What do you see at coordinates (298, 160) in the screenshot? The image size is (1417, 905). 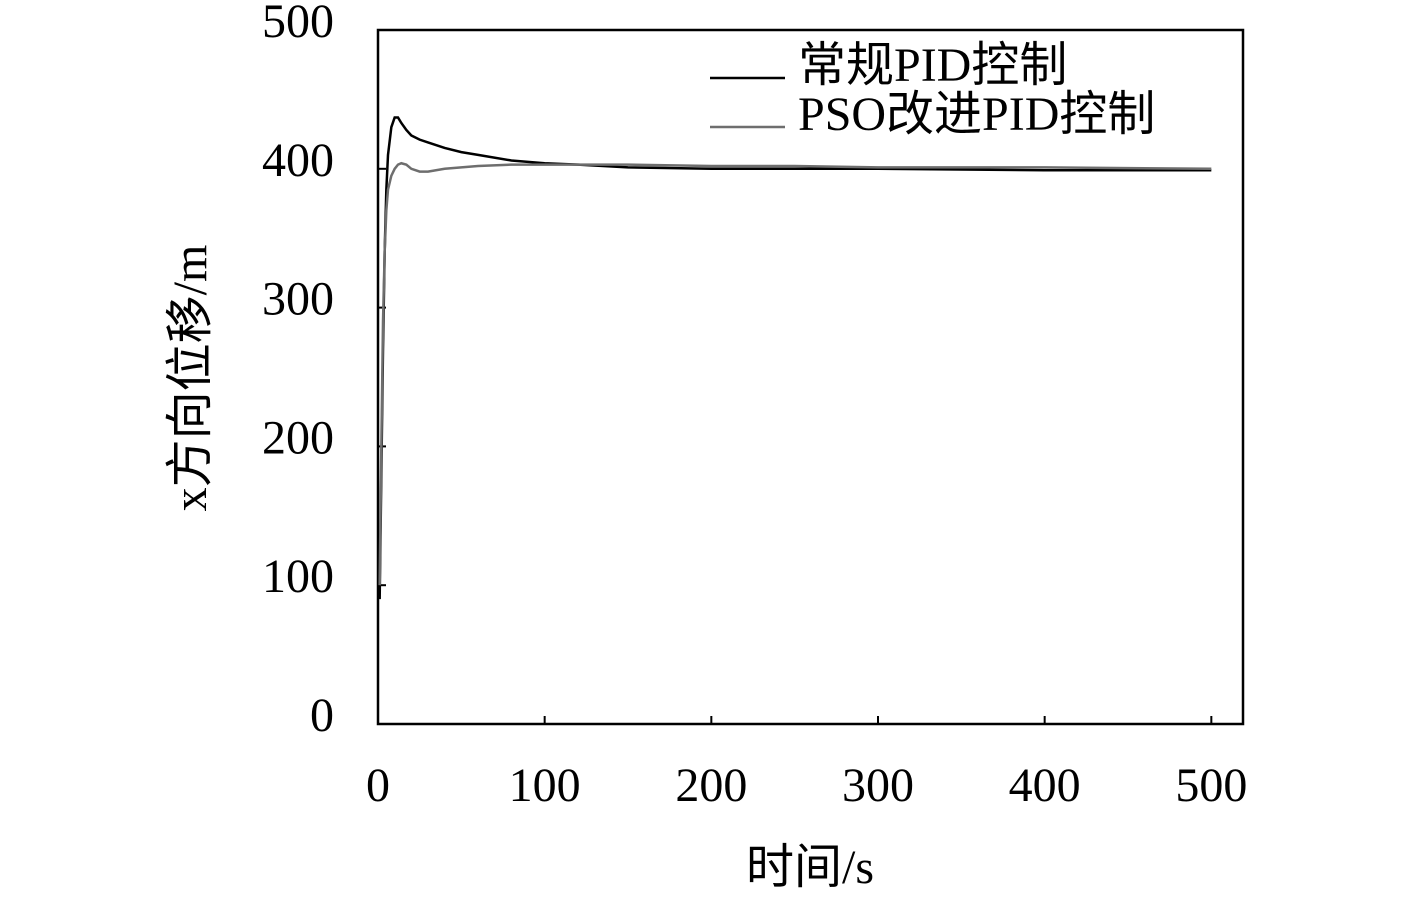 I see `y-tick-label: 400` at bounding box center [298, 160].